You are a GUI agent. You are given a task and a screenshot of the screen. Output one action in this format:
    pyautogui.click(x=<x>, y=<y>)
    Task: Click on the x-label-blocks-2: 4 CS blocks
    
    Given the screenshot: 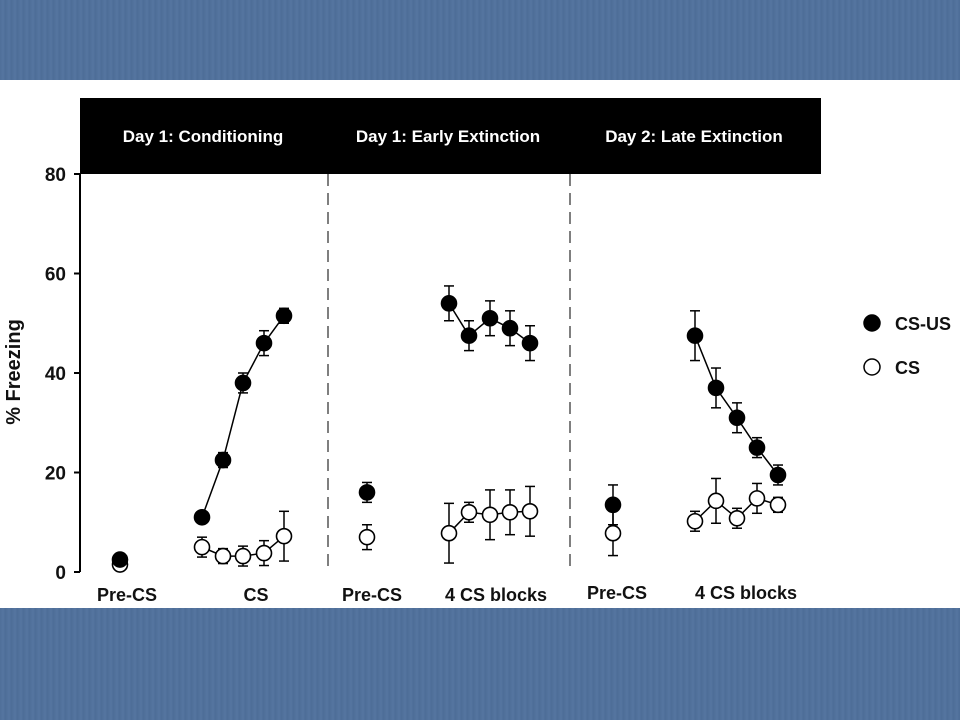 What is the action you would take?
    pyautogui.click(x=496, y=595)
    